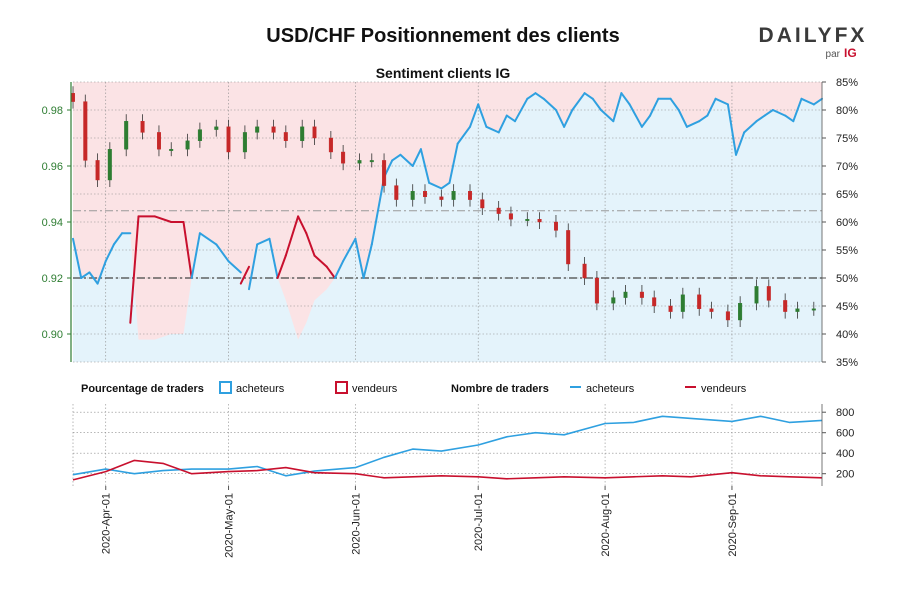 This screenshot has height=605, width=900. What do you see at coordinates (107, 523) in the screenshot?
I see `date-tick-label: 2020-Apr-01` at bounding box center [107, 523].